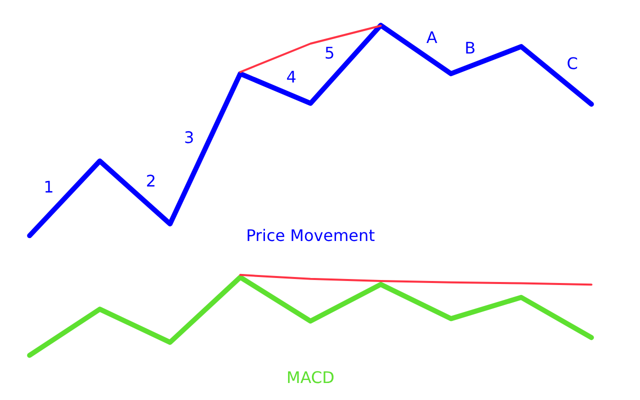 The image size is (640, 400). What do you see at coordinates (189, 137) in the screenshot?
I see `annotation: 3` at bounding box center [189, 137].